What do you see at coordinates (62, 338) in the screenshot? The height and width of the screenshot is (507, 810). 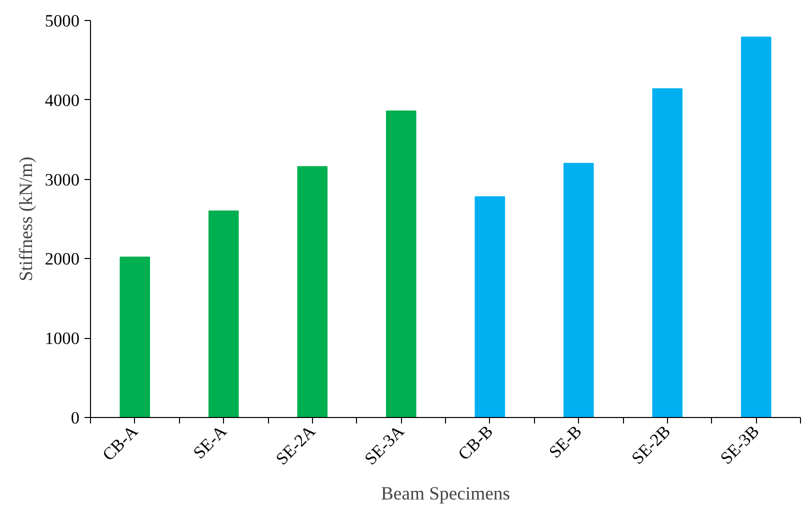 I see `y-tick-label: 1000` at bounding box center [62, 338].